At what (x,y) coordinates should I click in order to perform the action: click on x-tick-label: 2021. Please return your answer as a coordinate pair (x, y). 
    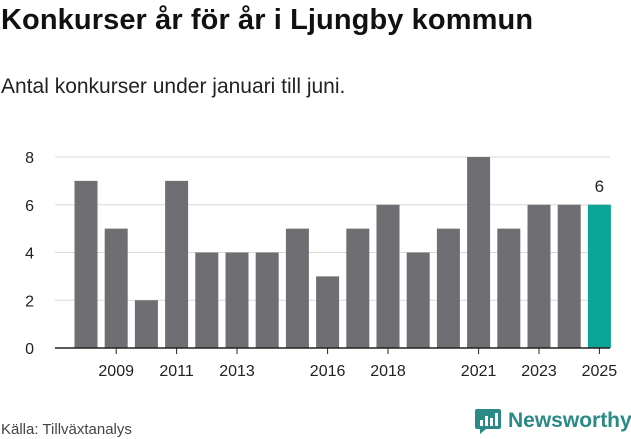
    Looking at the image, I should click on (479, 371).